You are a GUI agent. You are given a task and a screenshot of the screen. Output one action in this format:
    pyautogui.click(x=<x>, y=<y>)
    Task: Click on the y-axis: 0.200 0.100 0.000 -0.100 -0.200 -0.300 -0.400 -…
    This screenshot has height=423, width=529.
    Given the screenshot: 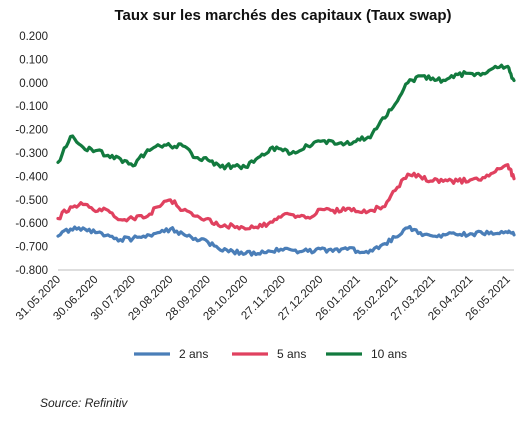 What is the action you would take?
    pyautogui.click(x=31, y=154)
    